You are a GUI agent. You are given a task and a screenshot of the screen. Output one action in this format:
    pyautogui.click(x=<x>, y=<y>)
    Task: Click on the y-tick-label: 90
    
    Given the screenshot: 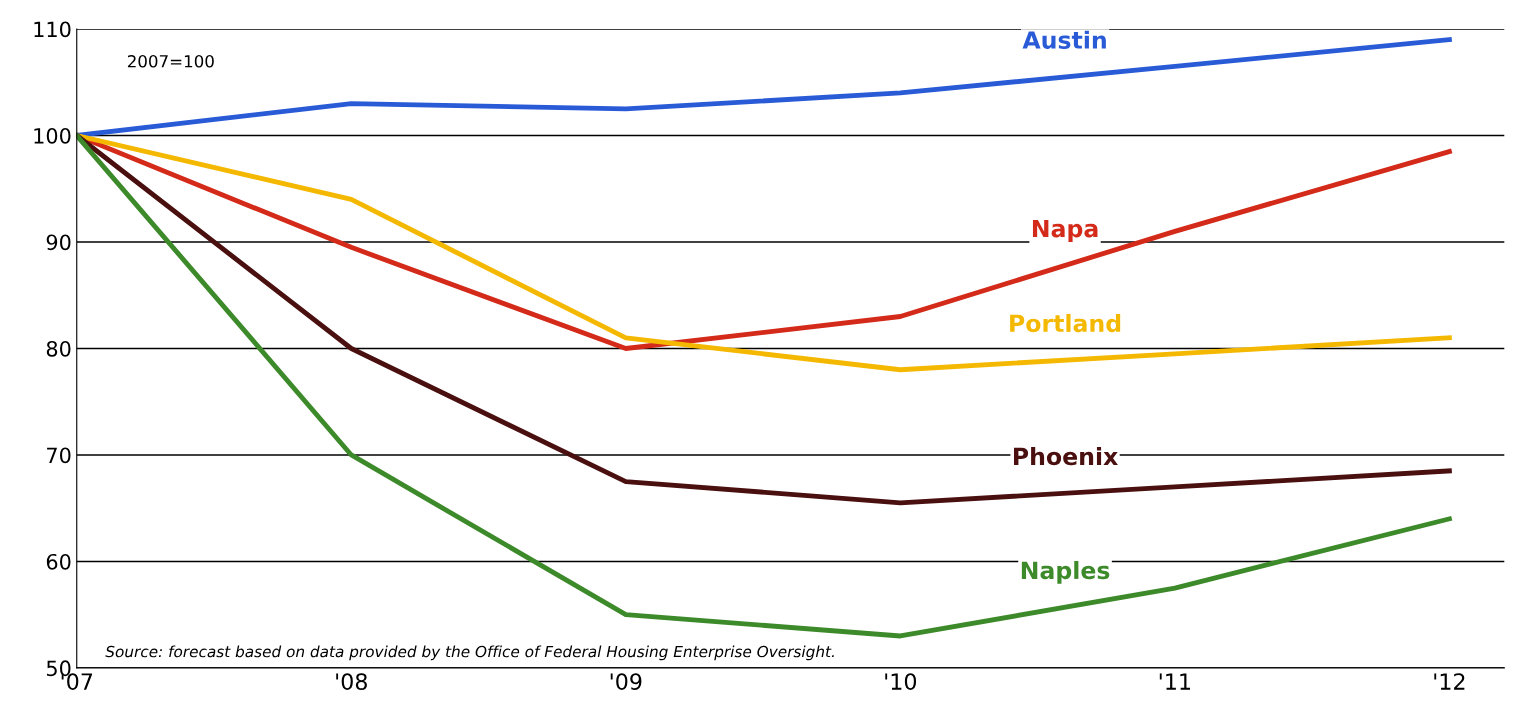 What is the action you would take?
    pyautogui.click(x=58, y=242)
    